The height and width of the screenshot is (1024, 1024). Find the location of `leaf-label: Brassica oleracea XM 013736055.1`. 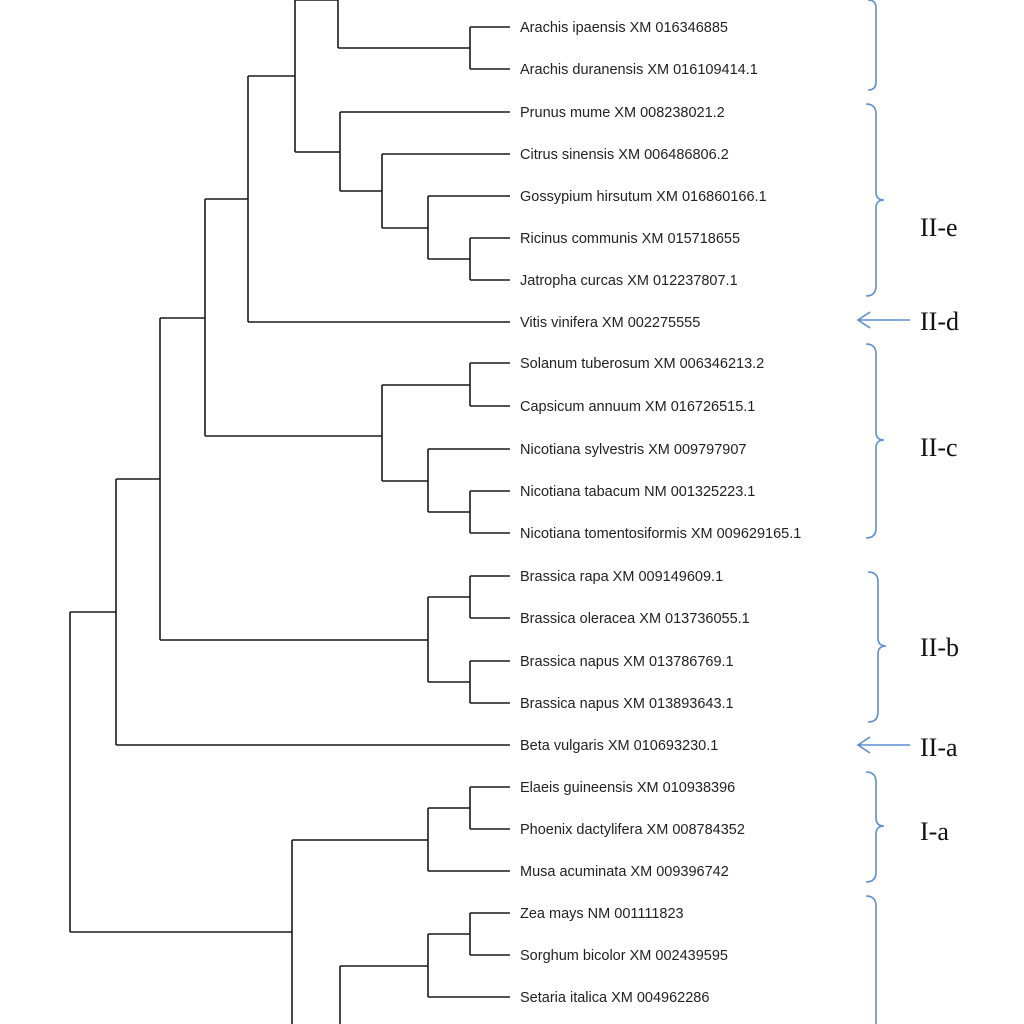

leaf-label: Brassica oleracea XM 013736055.1 is located at coordinates (635, 619).